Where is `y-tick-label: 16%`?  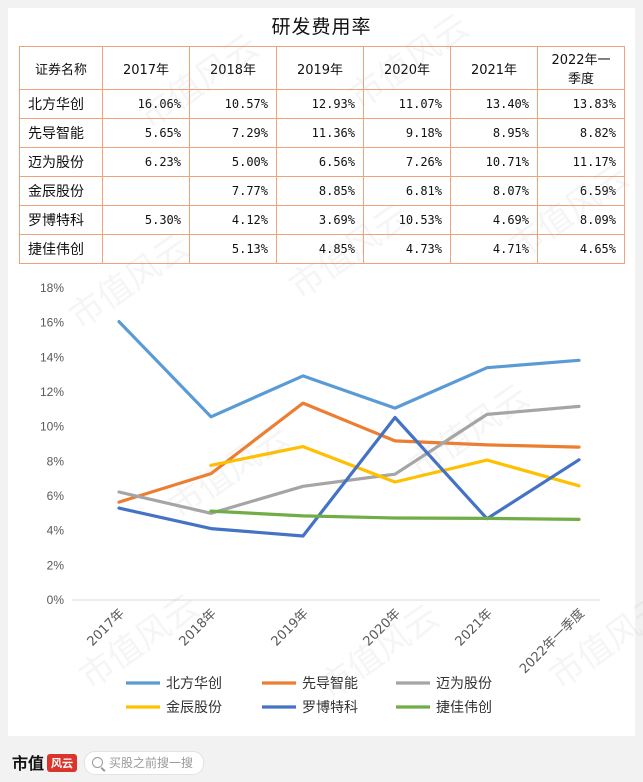
y-tick-label: 16% is located at coordinates (52, 323).